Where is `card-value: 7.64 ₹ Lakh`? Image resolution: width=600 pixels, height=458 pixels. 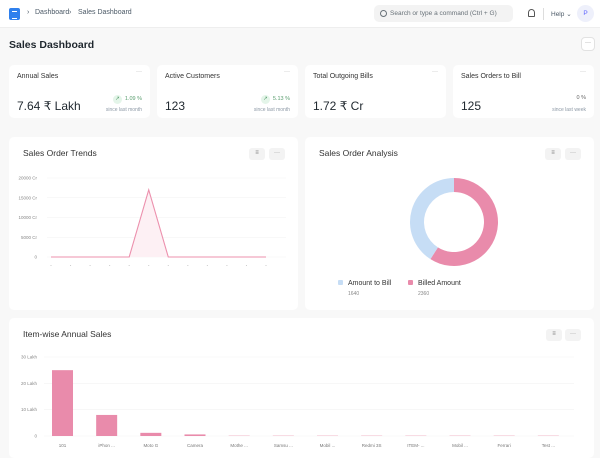
card-value: 7.64 ₹ Lakh is located at coordinates (49, 106).